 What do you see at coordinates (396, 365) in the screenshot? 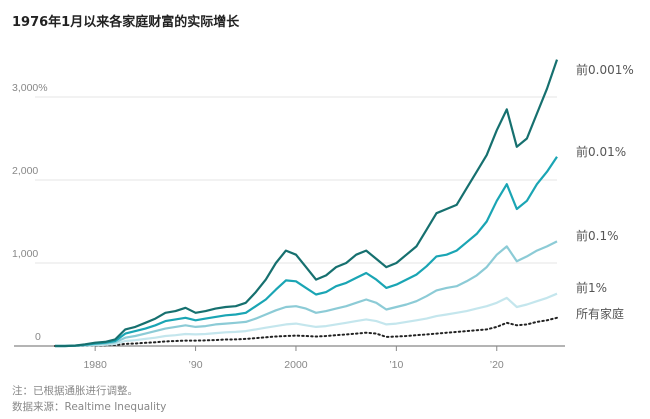
I see `x-tick-label: ’10` at bounding box center [396, 365].